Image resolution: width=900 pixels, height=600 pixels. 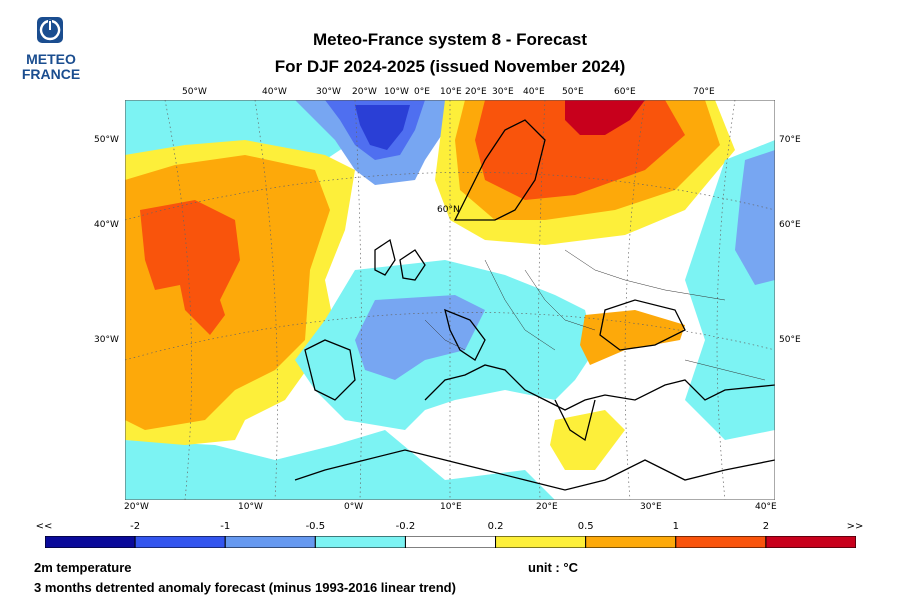 I want to click on legend-tick-1: -1, so click(x=225, y=526).